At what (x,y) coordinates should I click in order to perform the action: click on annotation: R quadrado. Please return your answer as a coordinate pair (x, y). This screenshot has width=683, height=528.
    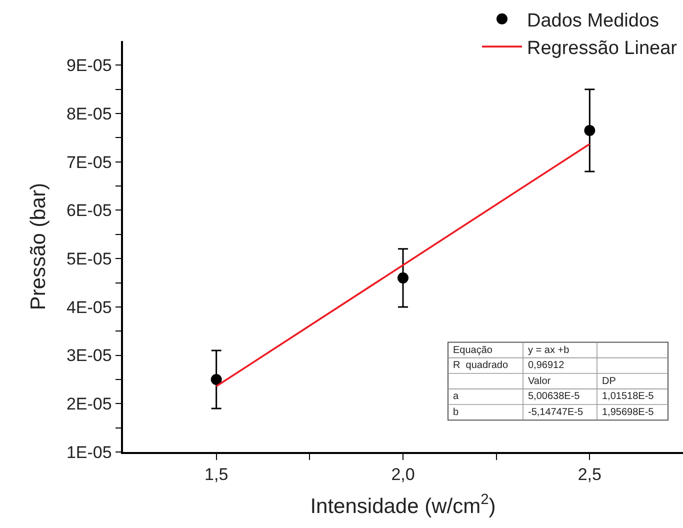
    Looking at the image, I should click on (480, 365).